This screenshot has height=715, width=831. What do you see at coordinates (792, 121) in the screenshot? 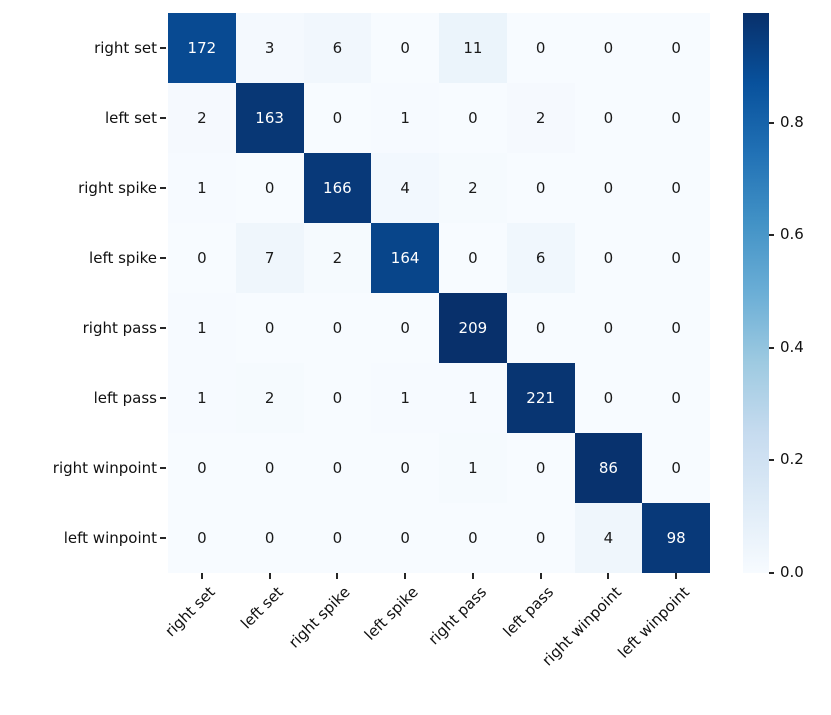
I see `colorbar-tick-label: 0.8` at bounding box center [792, 121].